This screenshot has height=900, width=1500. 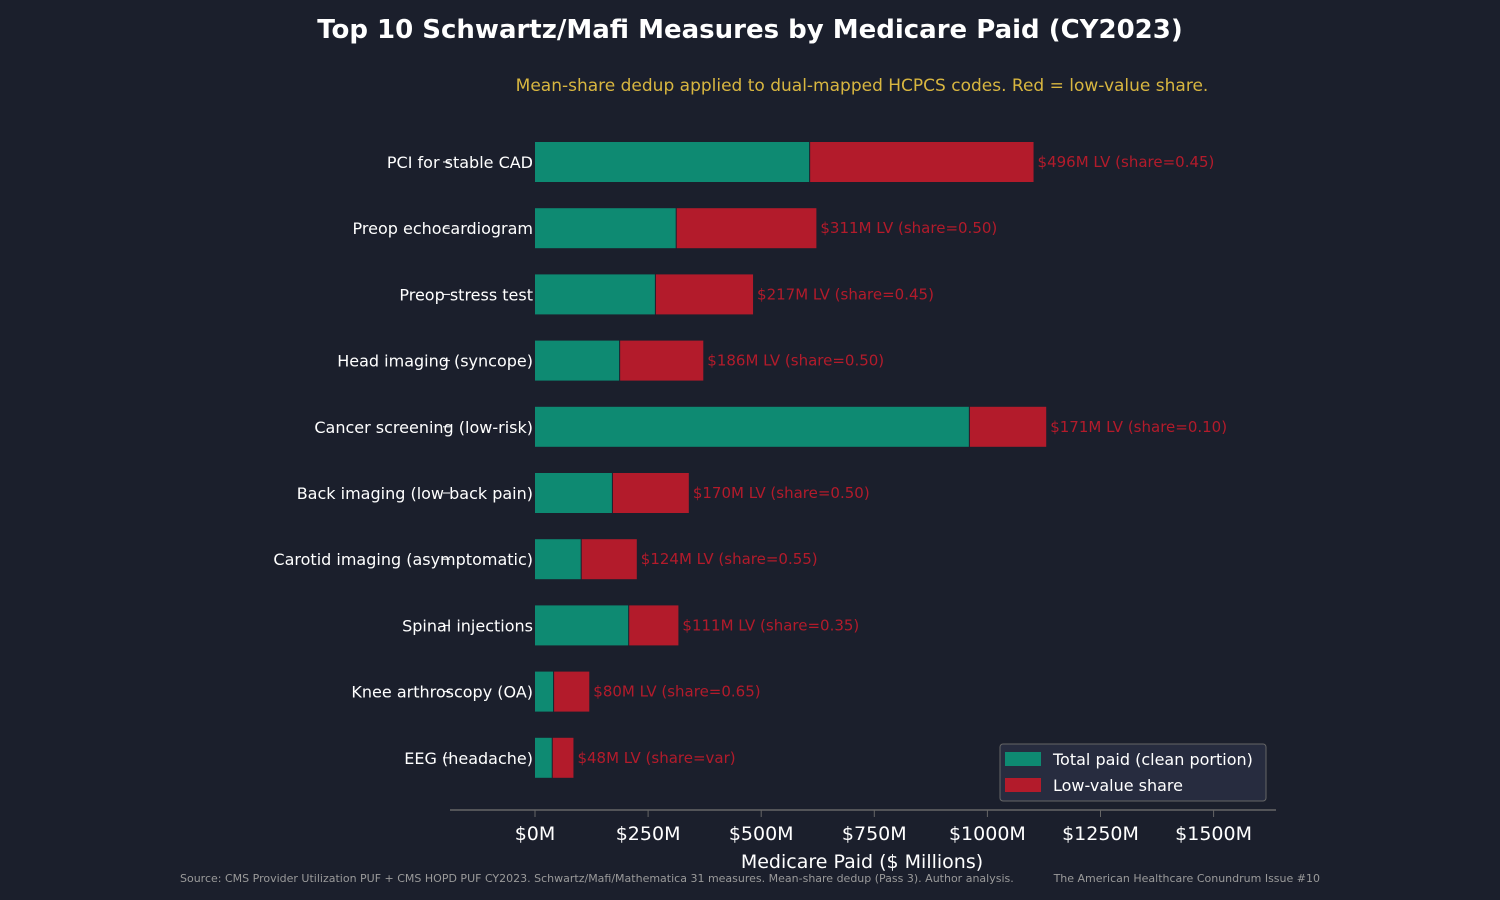 I want to click on category-label: Preop stress test, so click(x=466, y=294).